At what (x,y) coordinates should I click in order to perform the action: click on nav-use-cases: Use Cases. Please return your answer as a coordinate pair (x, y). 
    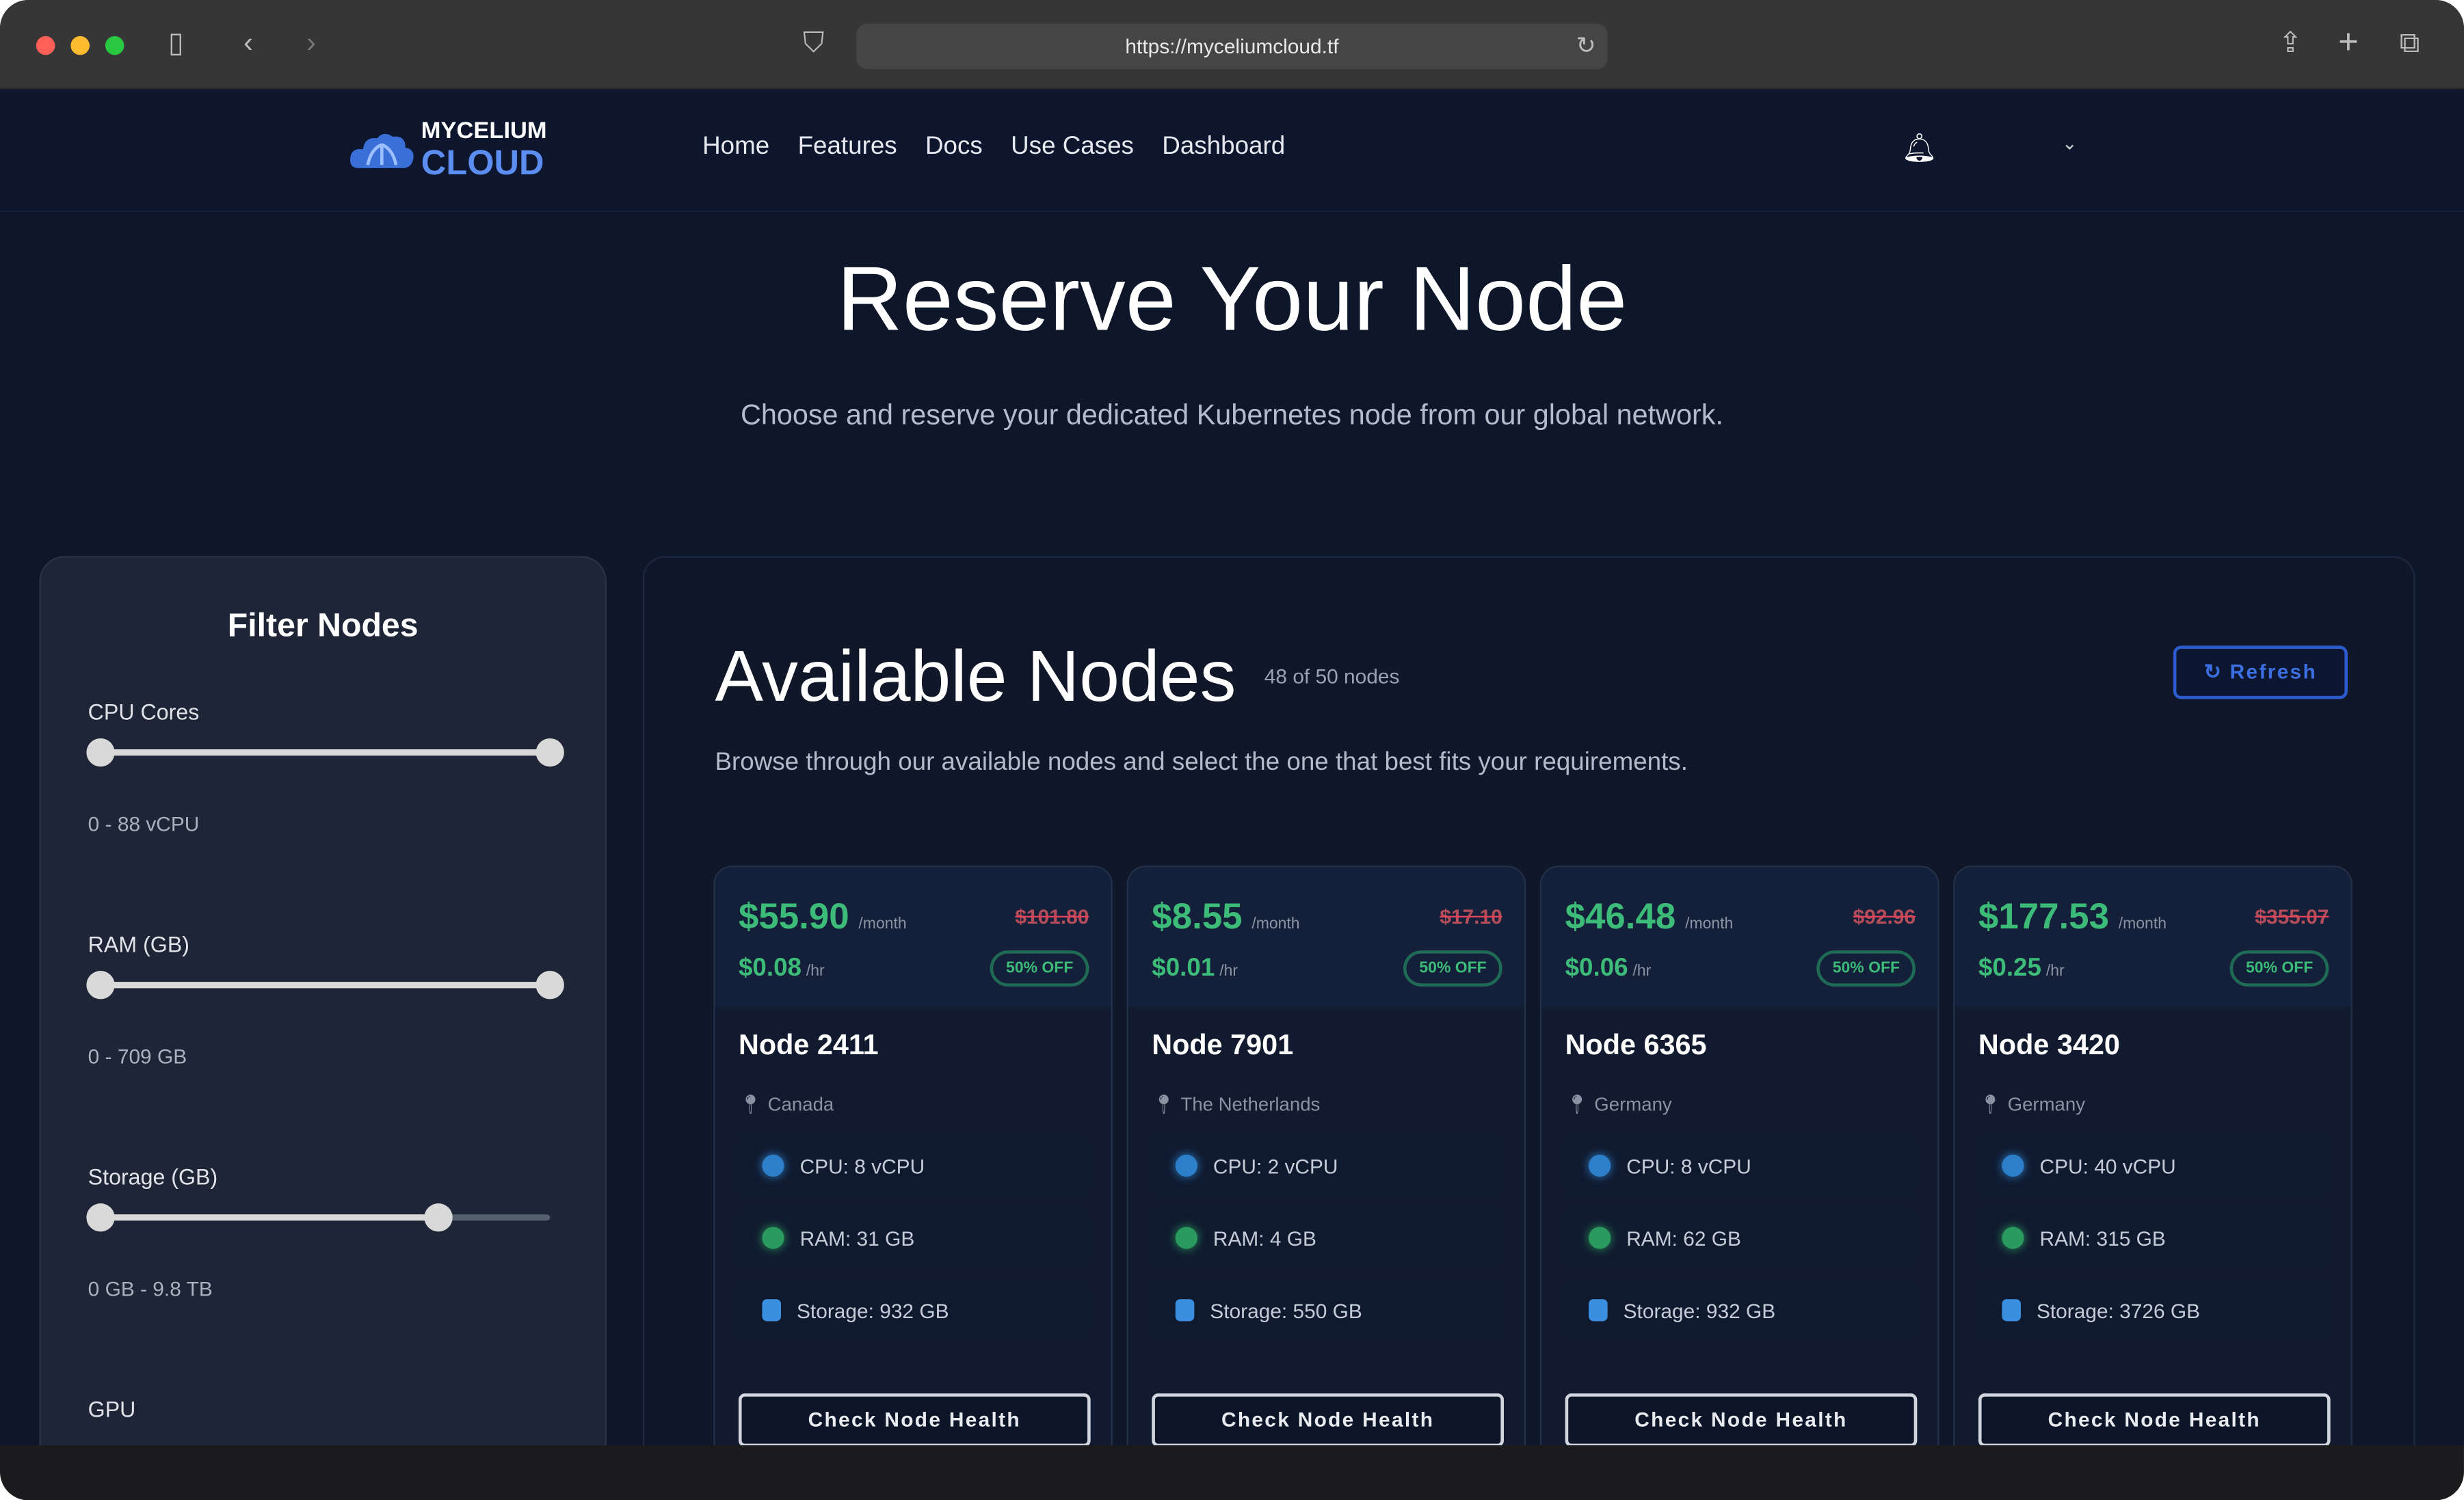
    Looking at the image, I should click on (1072, 147).